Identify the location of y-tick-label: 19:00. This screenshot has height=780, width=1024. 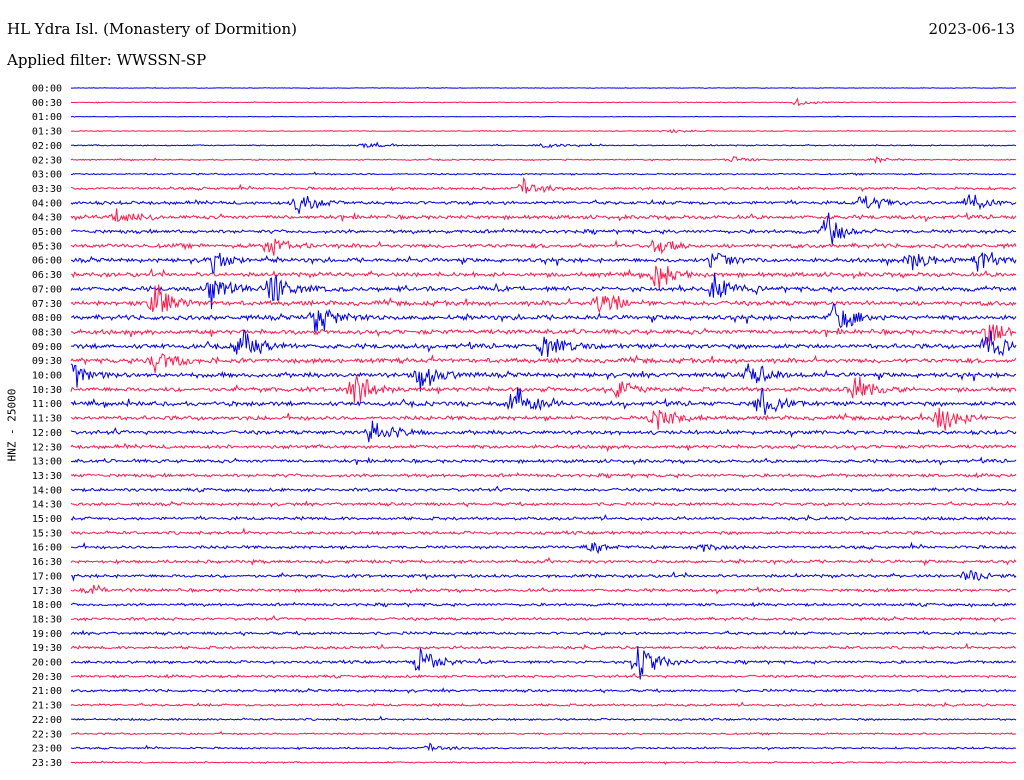
(47, 634).